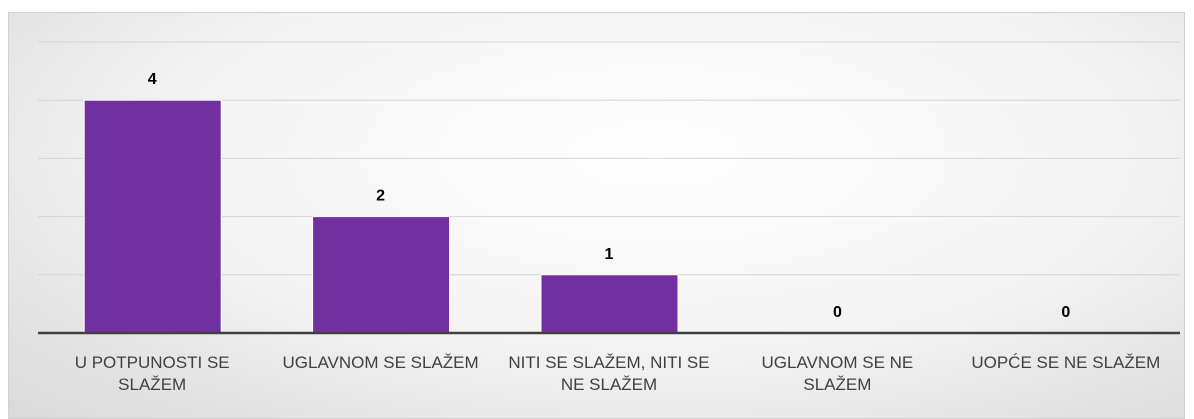  What do you see at coordinates (837, 373) in the screenshot?
I see `x-tick-label: UGLAVNOM SE NE SLAŽEM` at bounding box center [837, 373].